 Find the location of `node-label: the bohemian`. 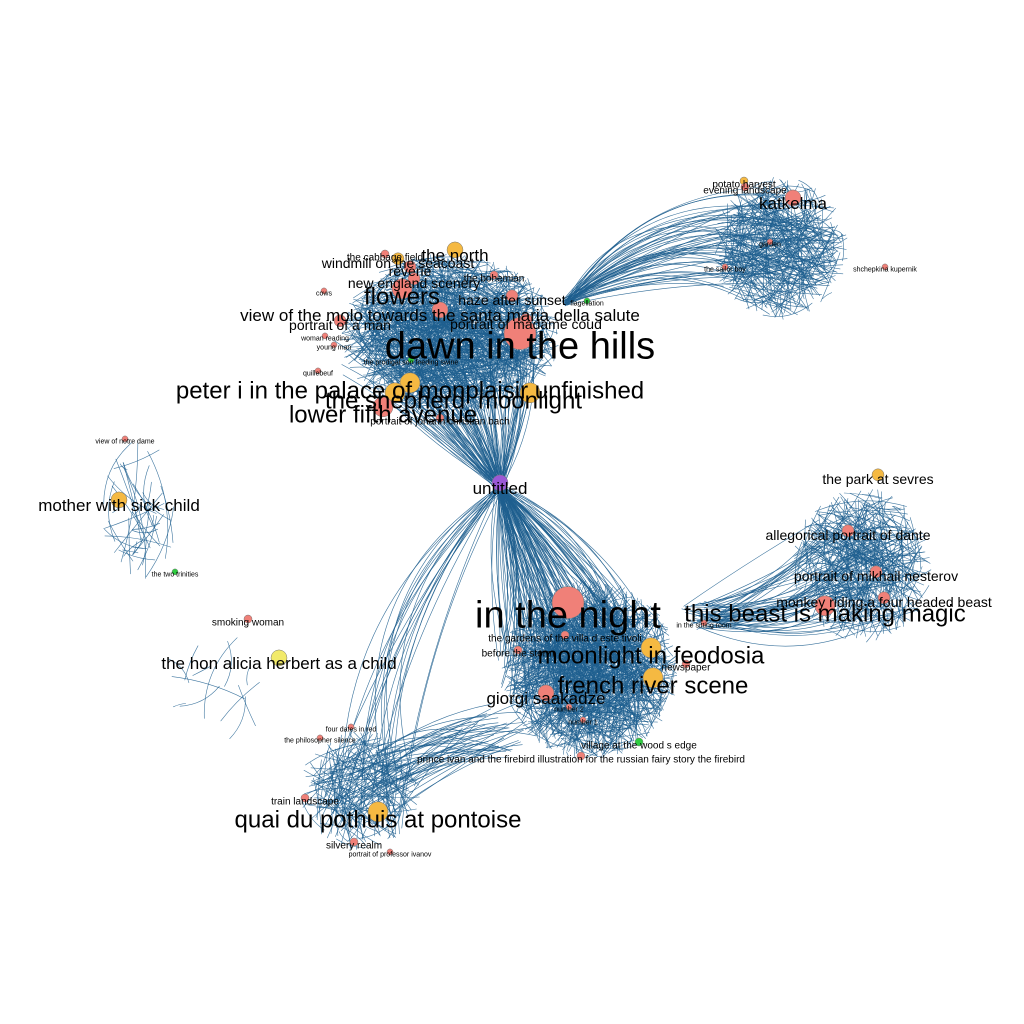

node-label: the bohemian is located at coordinates (494, 279).